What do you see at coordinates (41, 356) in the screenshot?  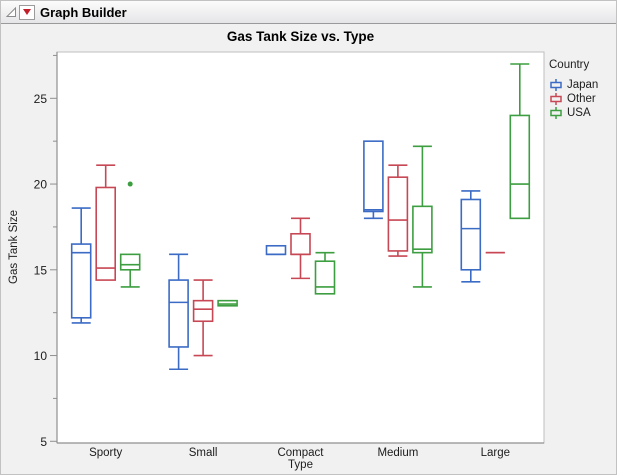 I see `y-tick-label: 10` at bounding box center [41, 356].